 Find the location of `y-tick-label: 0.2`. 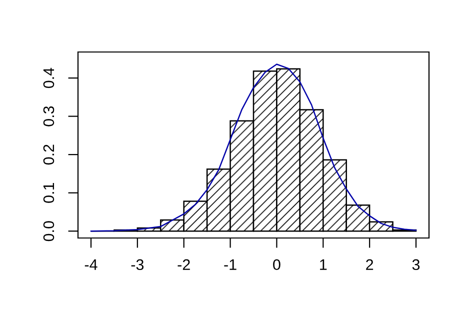

y-tick-label: 0.2 is located at coordinates (48, 154).